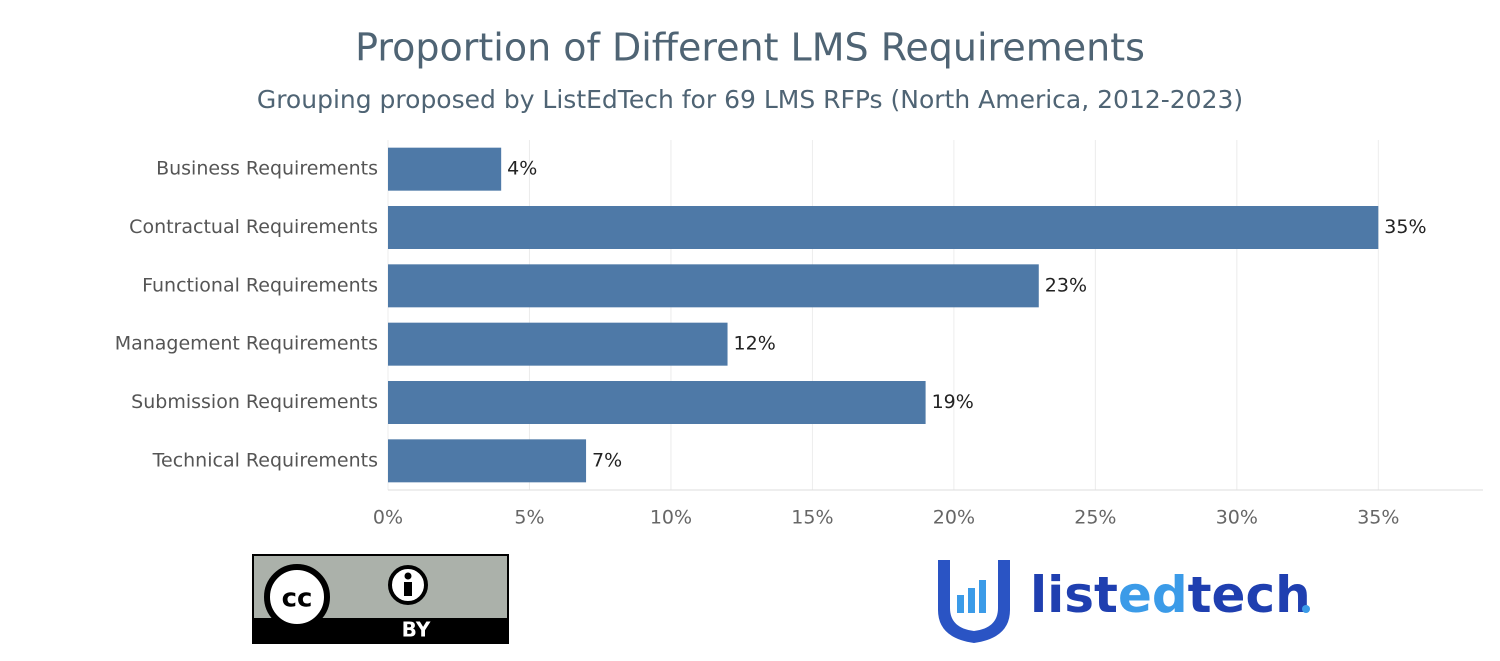  I want to click on data-label: 23%, so click(1066, 285).